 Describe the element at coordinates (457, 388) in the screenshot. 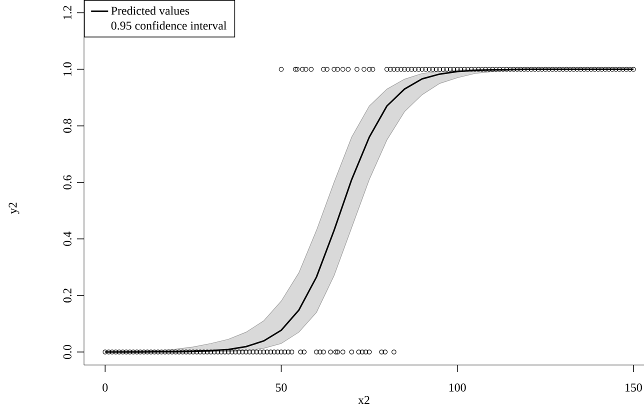

I see `x-tick-label: 100` at that location.